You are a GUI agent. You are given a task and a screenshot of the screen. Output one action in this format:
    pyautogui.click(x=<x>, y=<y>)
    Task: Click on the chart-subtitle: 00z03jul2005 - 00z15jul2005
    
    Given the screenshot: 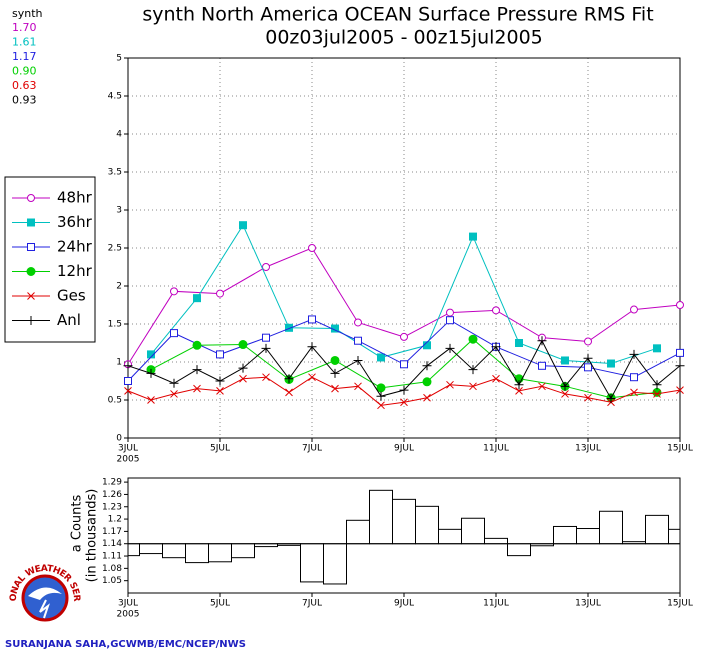 What is the action you would take?
    pyautogui.click(x=404, y=38)
    